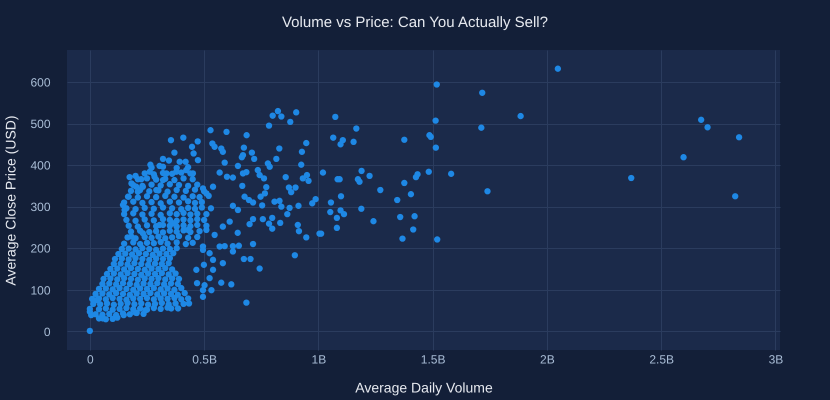  I want to click on x-tick-label: 0, so click(90, 359).